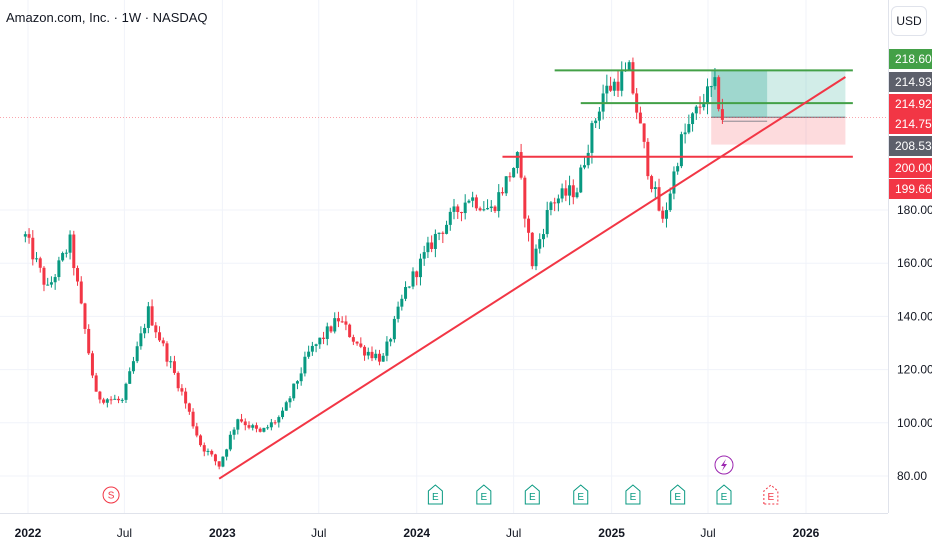 The image size is (932, 556). I want to click on profit-zone, so click(778, 94).